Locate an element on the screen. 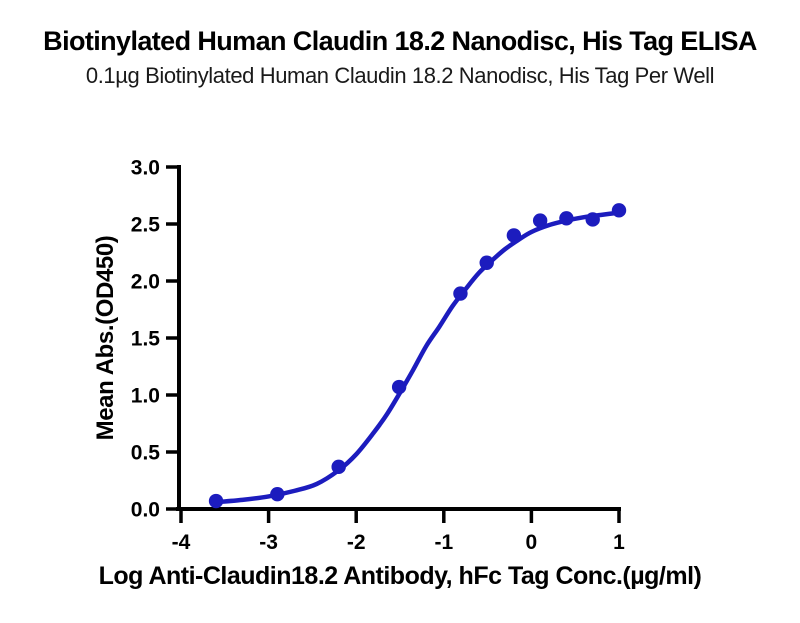  x-tick-label: -1 is located at coordinates (443, 542).